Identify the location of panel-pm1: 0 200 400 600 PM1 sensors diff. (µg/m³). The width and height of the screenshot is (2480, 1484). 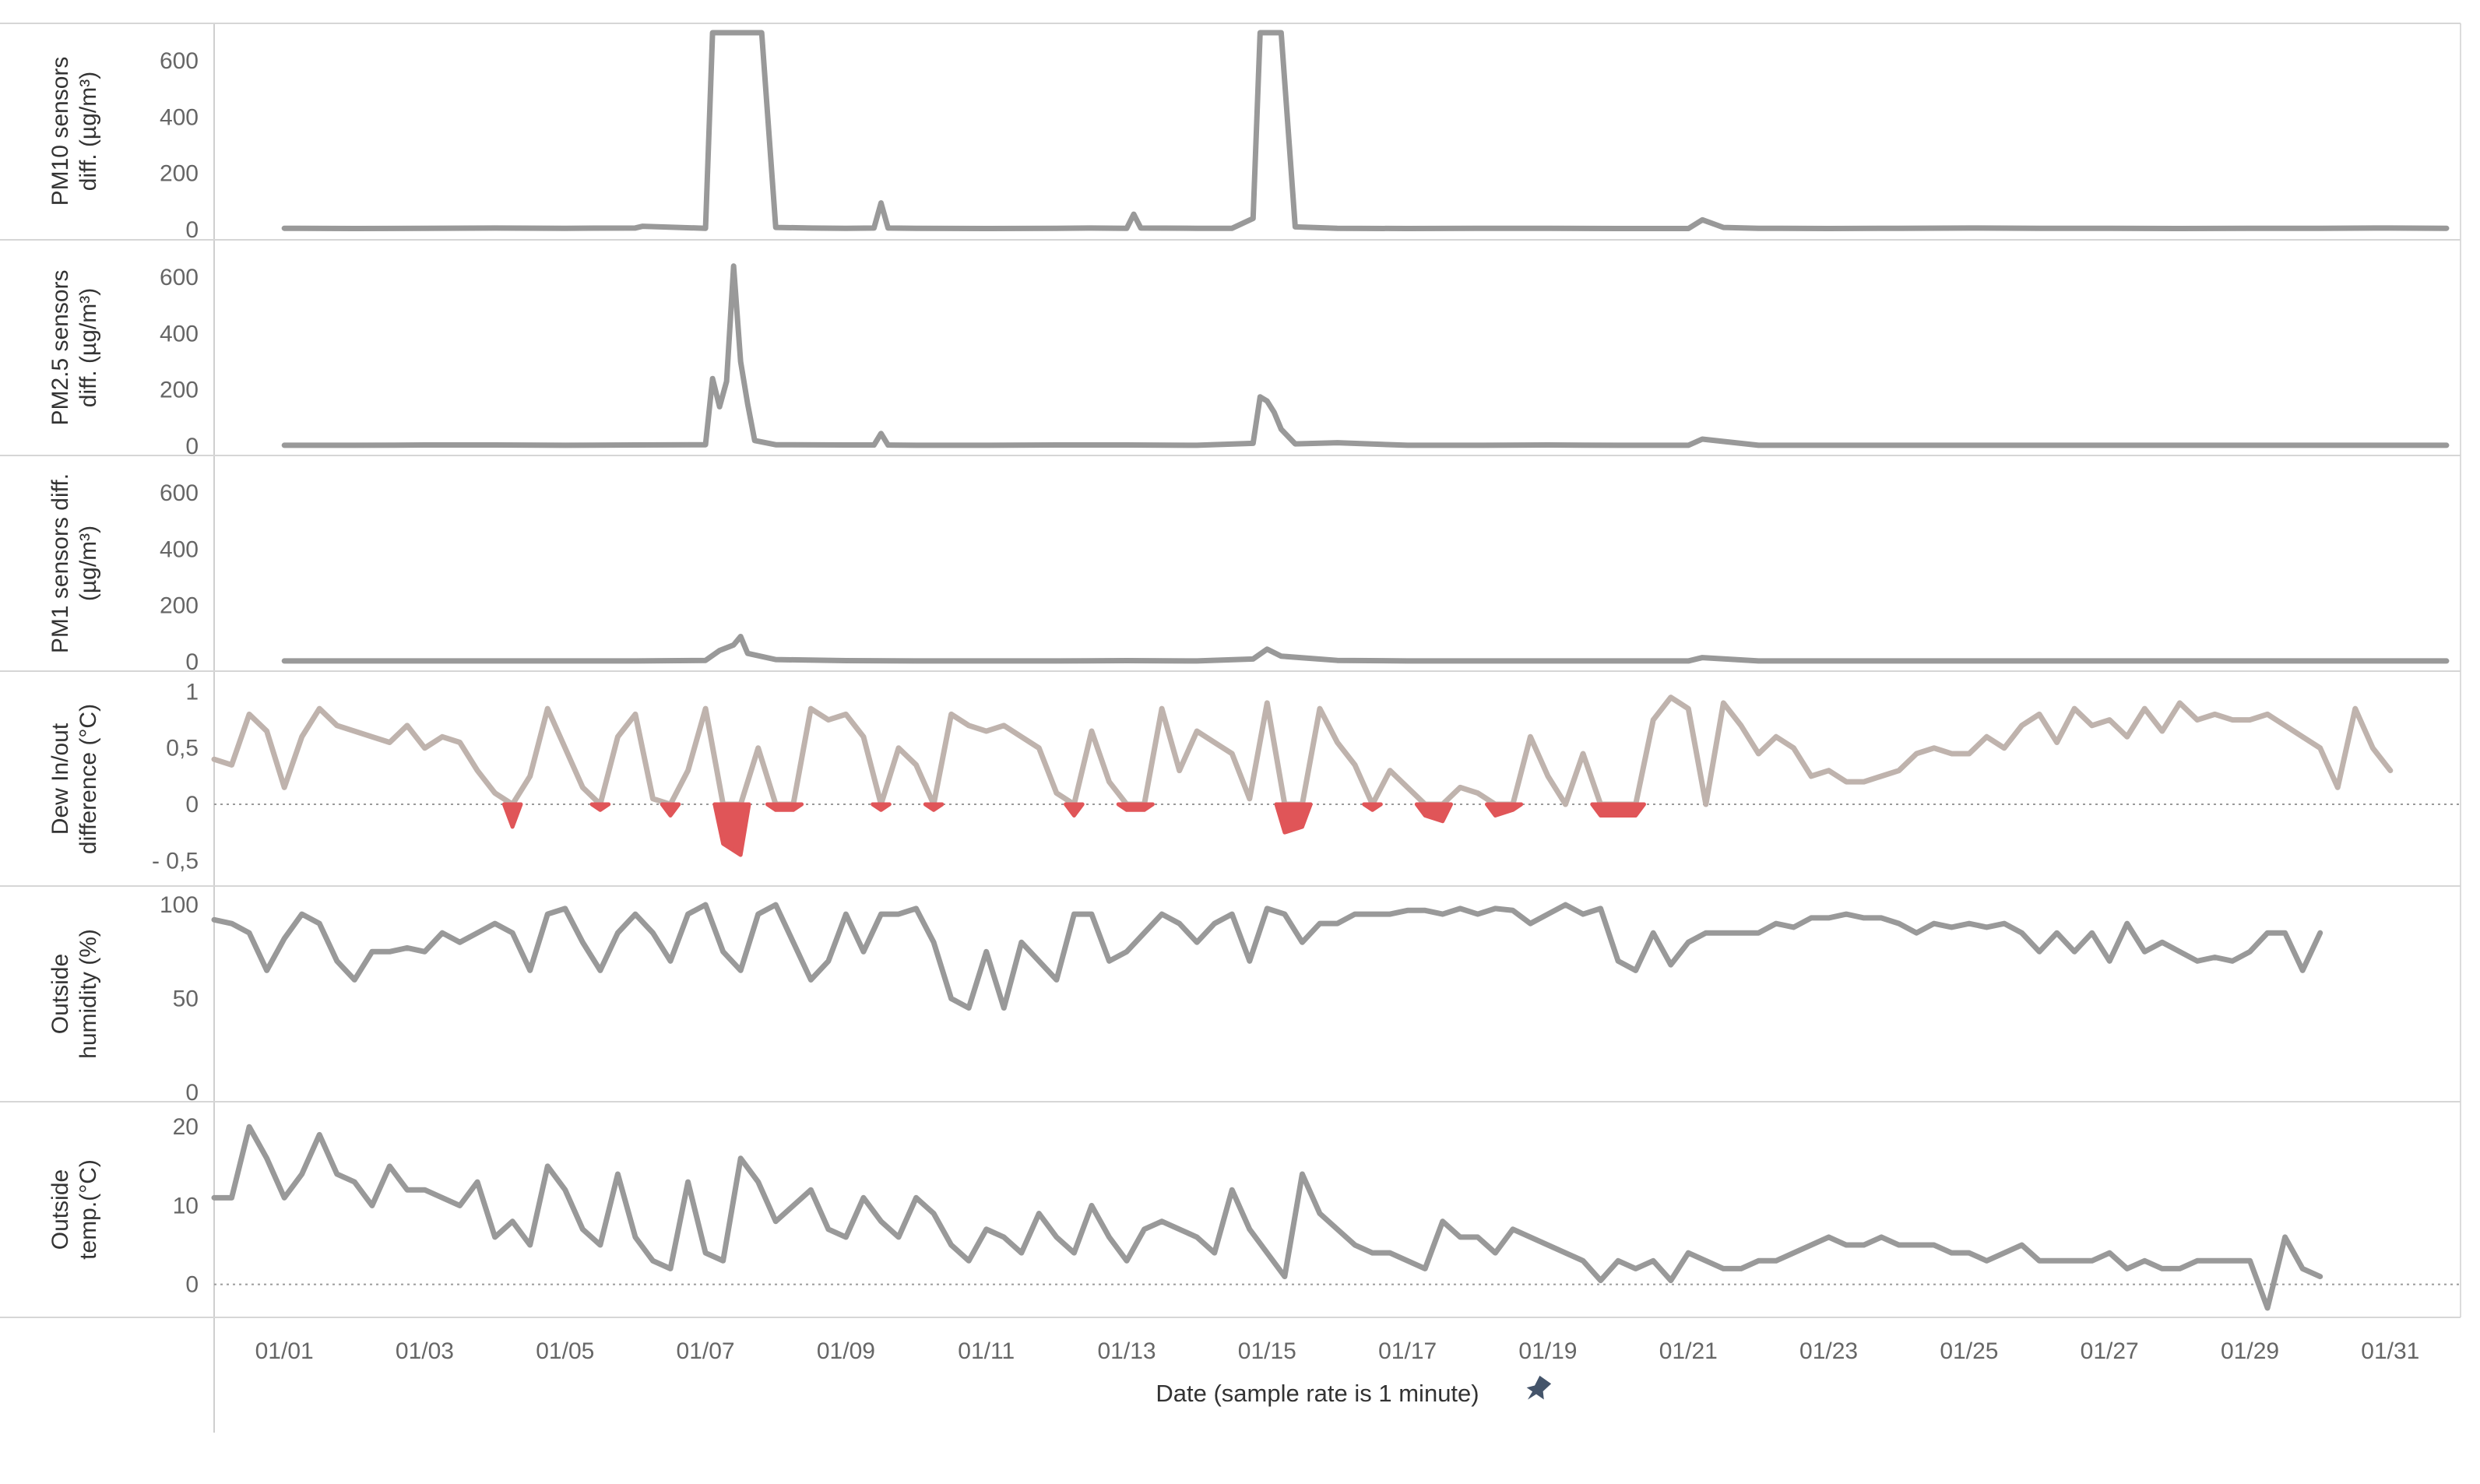
(1230, 565).